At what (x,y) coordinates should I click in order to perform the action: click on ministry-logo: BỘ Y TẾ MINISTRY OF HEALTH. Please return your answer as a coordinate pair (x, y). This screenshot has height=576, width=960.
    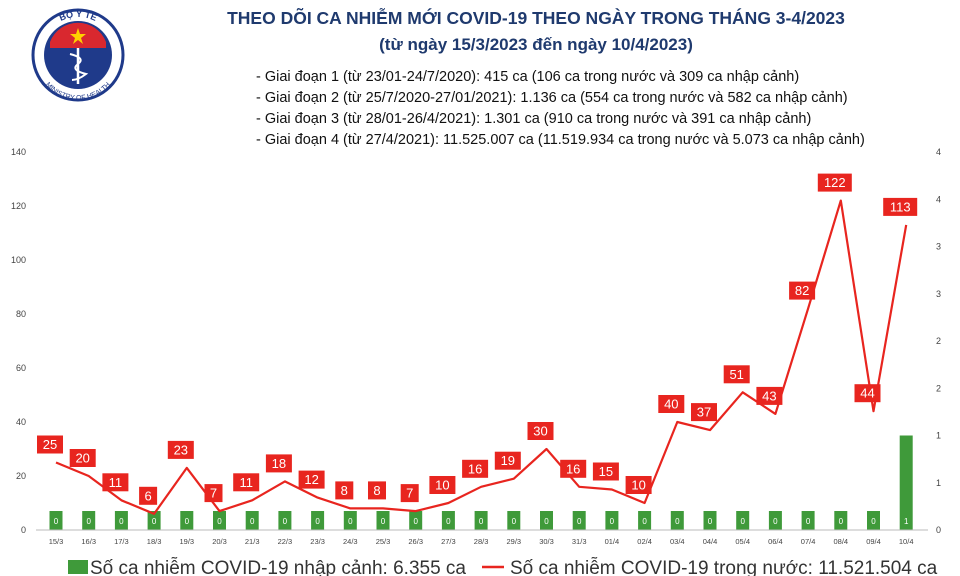
    Looking at the image, I should click on (78, 55).